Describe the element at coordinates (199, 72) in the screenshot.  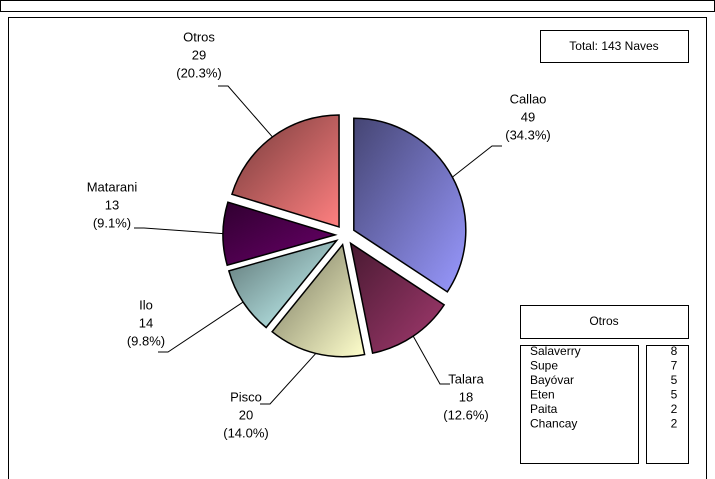
I see `slice-percent: (20.3%)` at that location.